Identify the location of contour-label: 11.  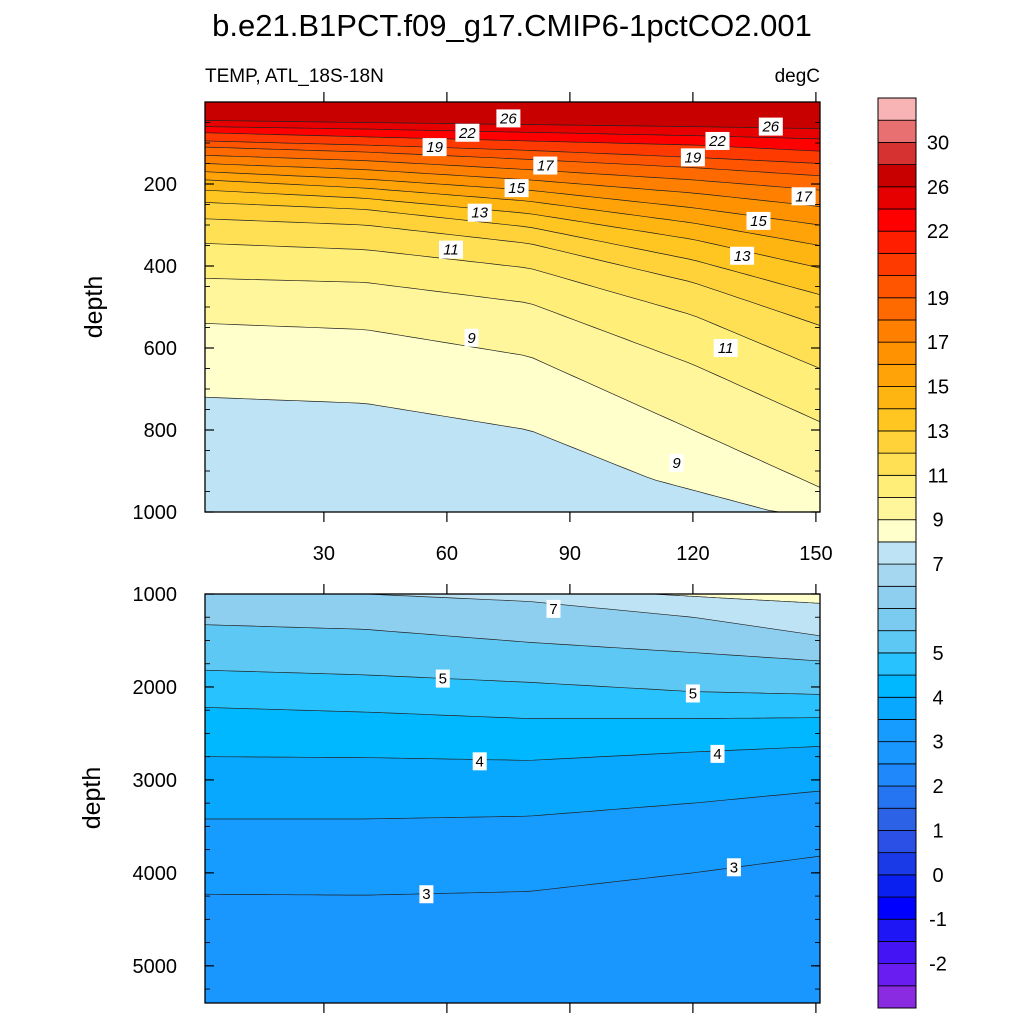
(726, 348).